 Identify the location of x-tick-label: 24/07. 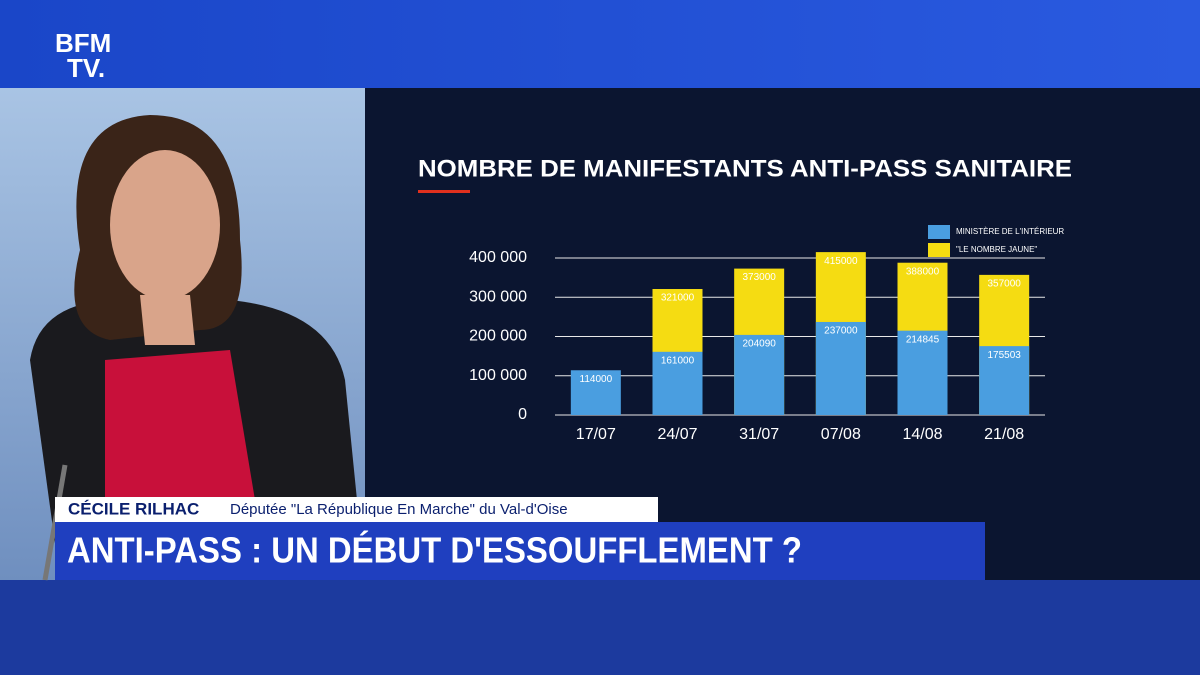
(677, 434).